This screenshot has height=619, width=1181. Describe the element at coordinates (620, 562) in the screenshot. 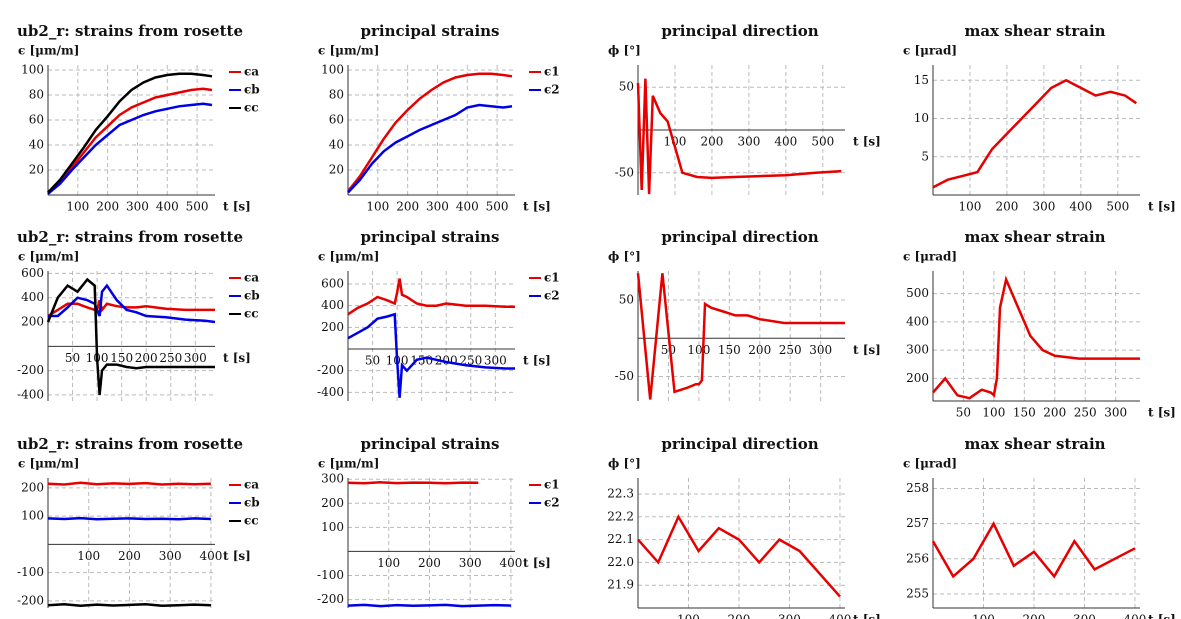

I see `y-tick-label: 22.0` at that location.